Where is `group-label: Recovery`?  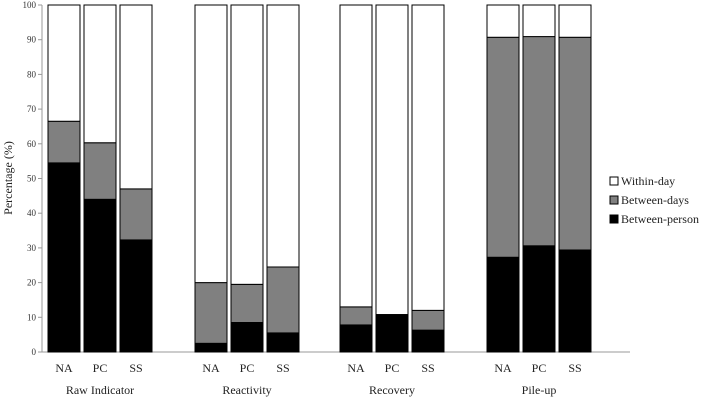
group-label: Recovery is located at coordinates (392, 390).